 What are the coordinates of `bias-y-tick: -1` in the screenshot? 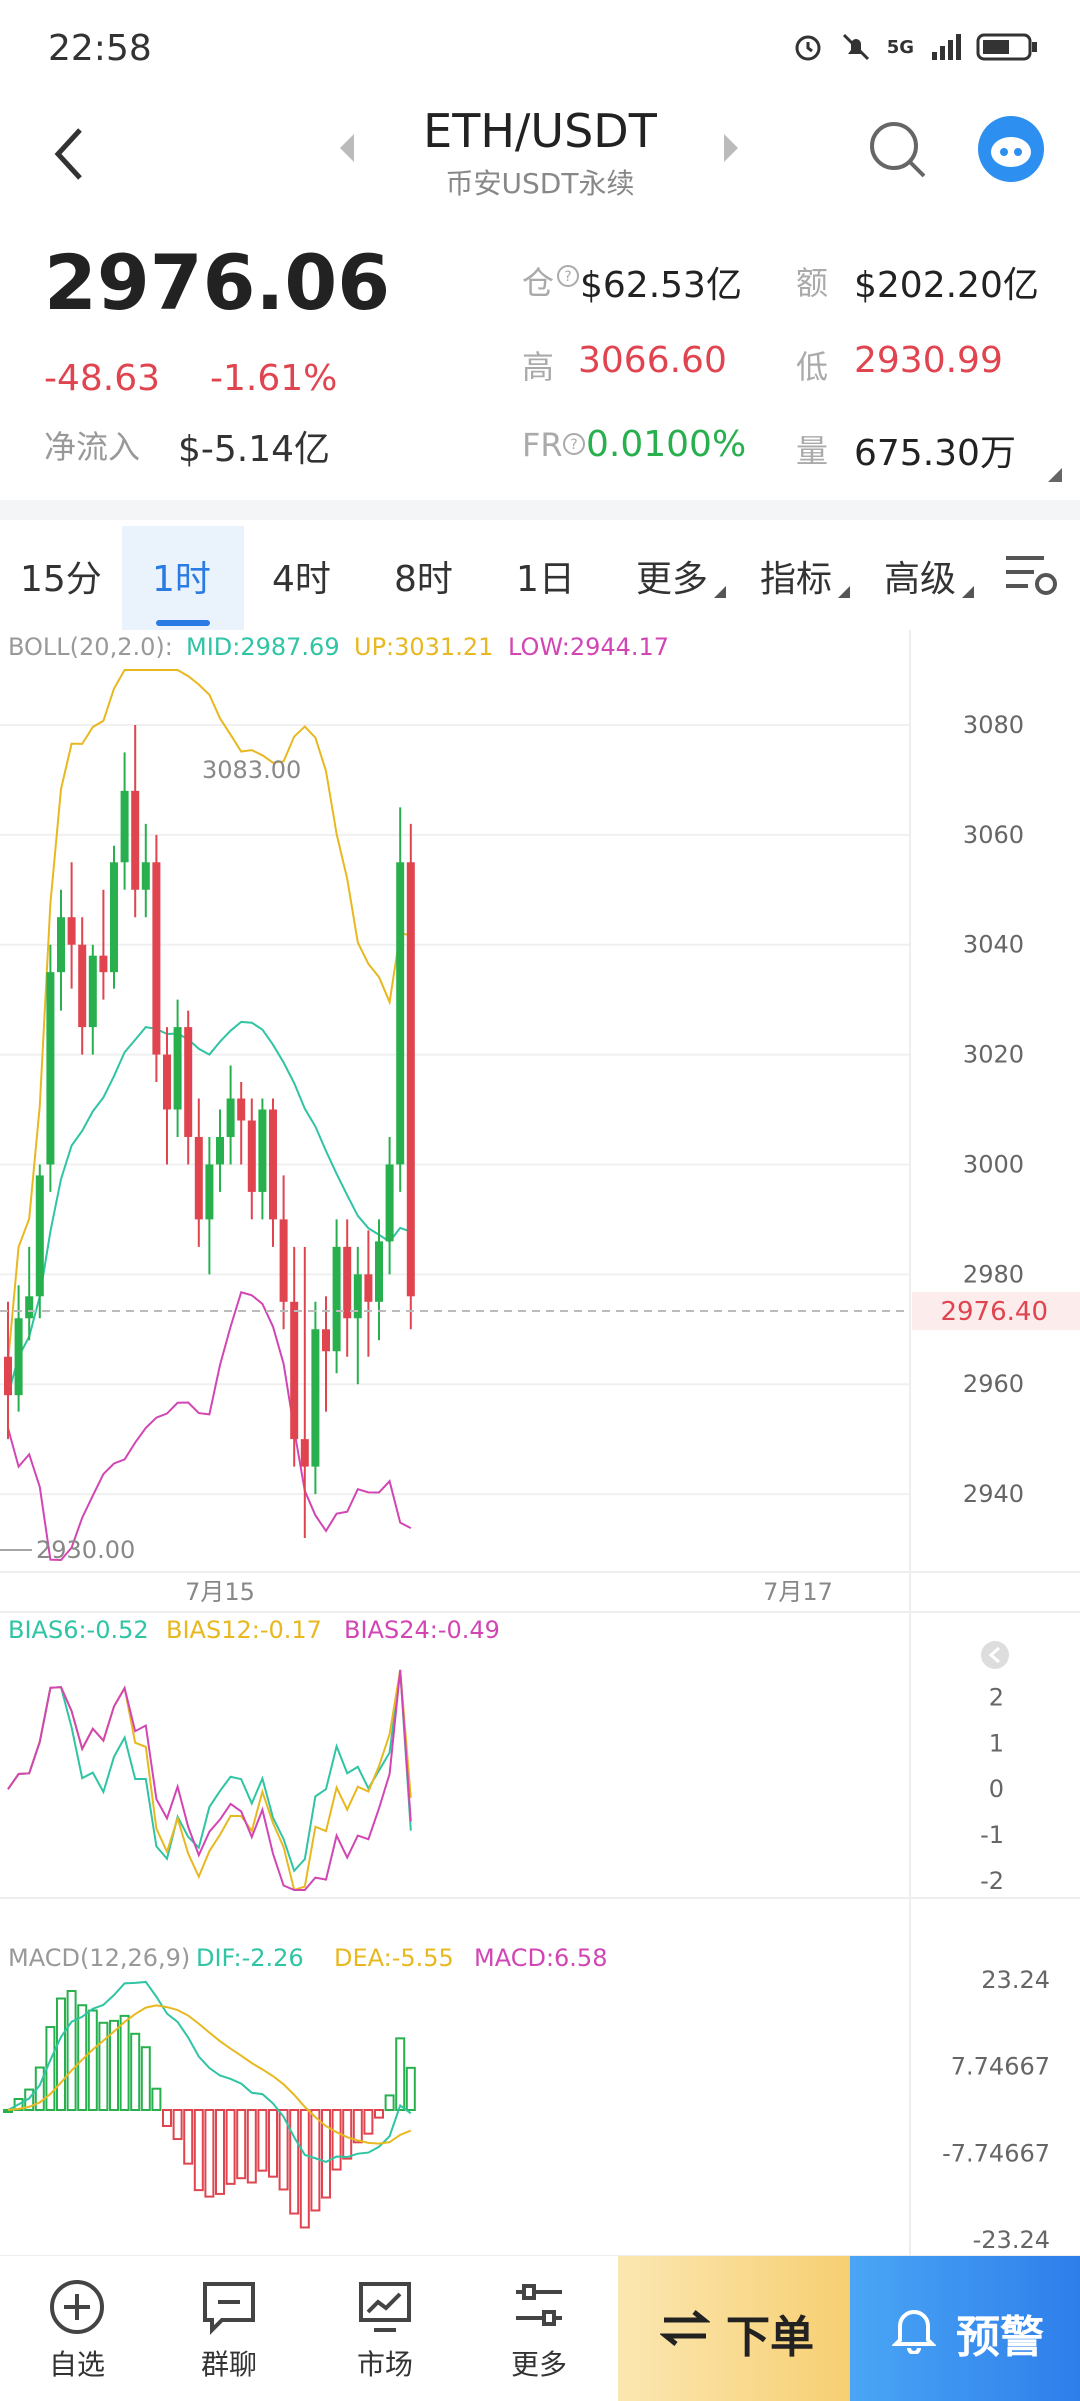 It's located at (992, 1835).